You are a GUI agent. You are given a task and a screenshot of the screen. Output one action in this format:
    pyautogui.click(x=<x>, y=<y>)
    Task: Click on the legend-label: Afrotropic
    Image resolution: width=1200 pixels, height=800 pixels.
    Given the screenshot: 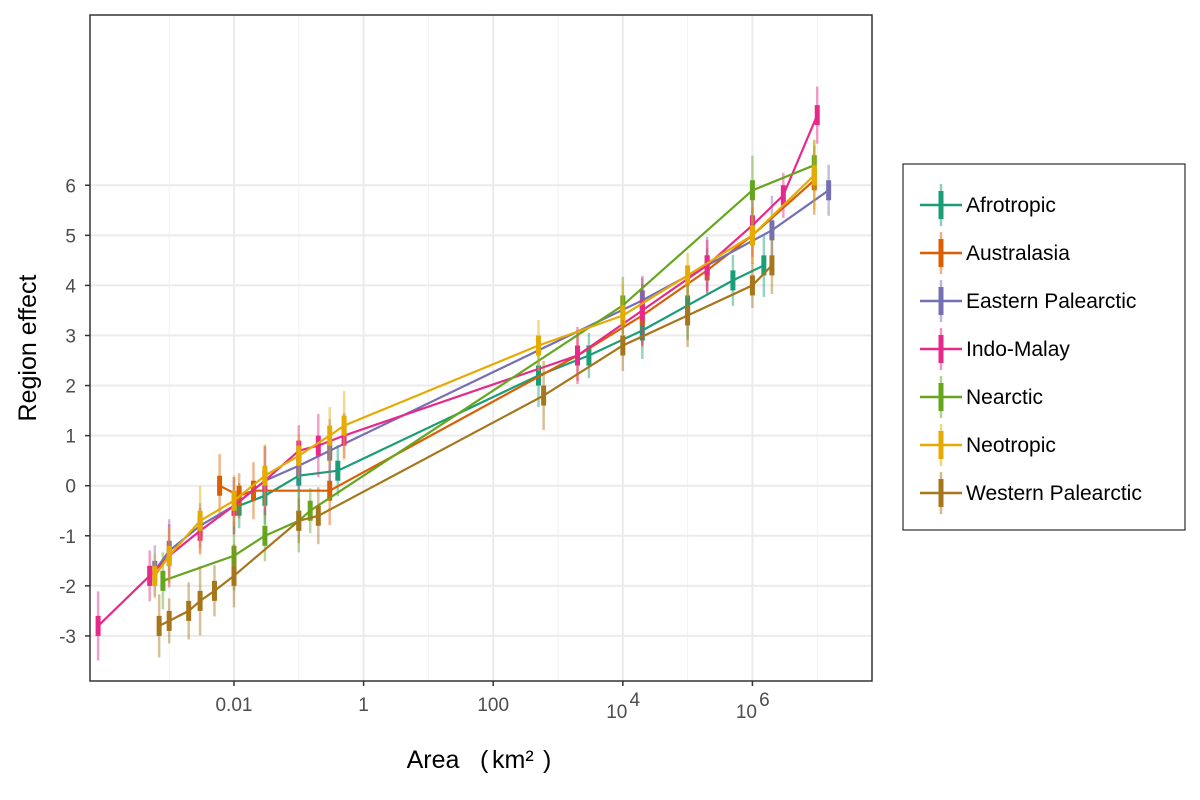 What is the action you would take?
    pyautogui.click(x=1011, y=205)
    